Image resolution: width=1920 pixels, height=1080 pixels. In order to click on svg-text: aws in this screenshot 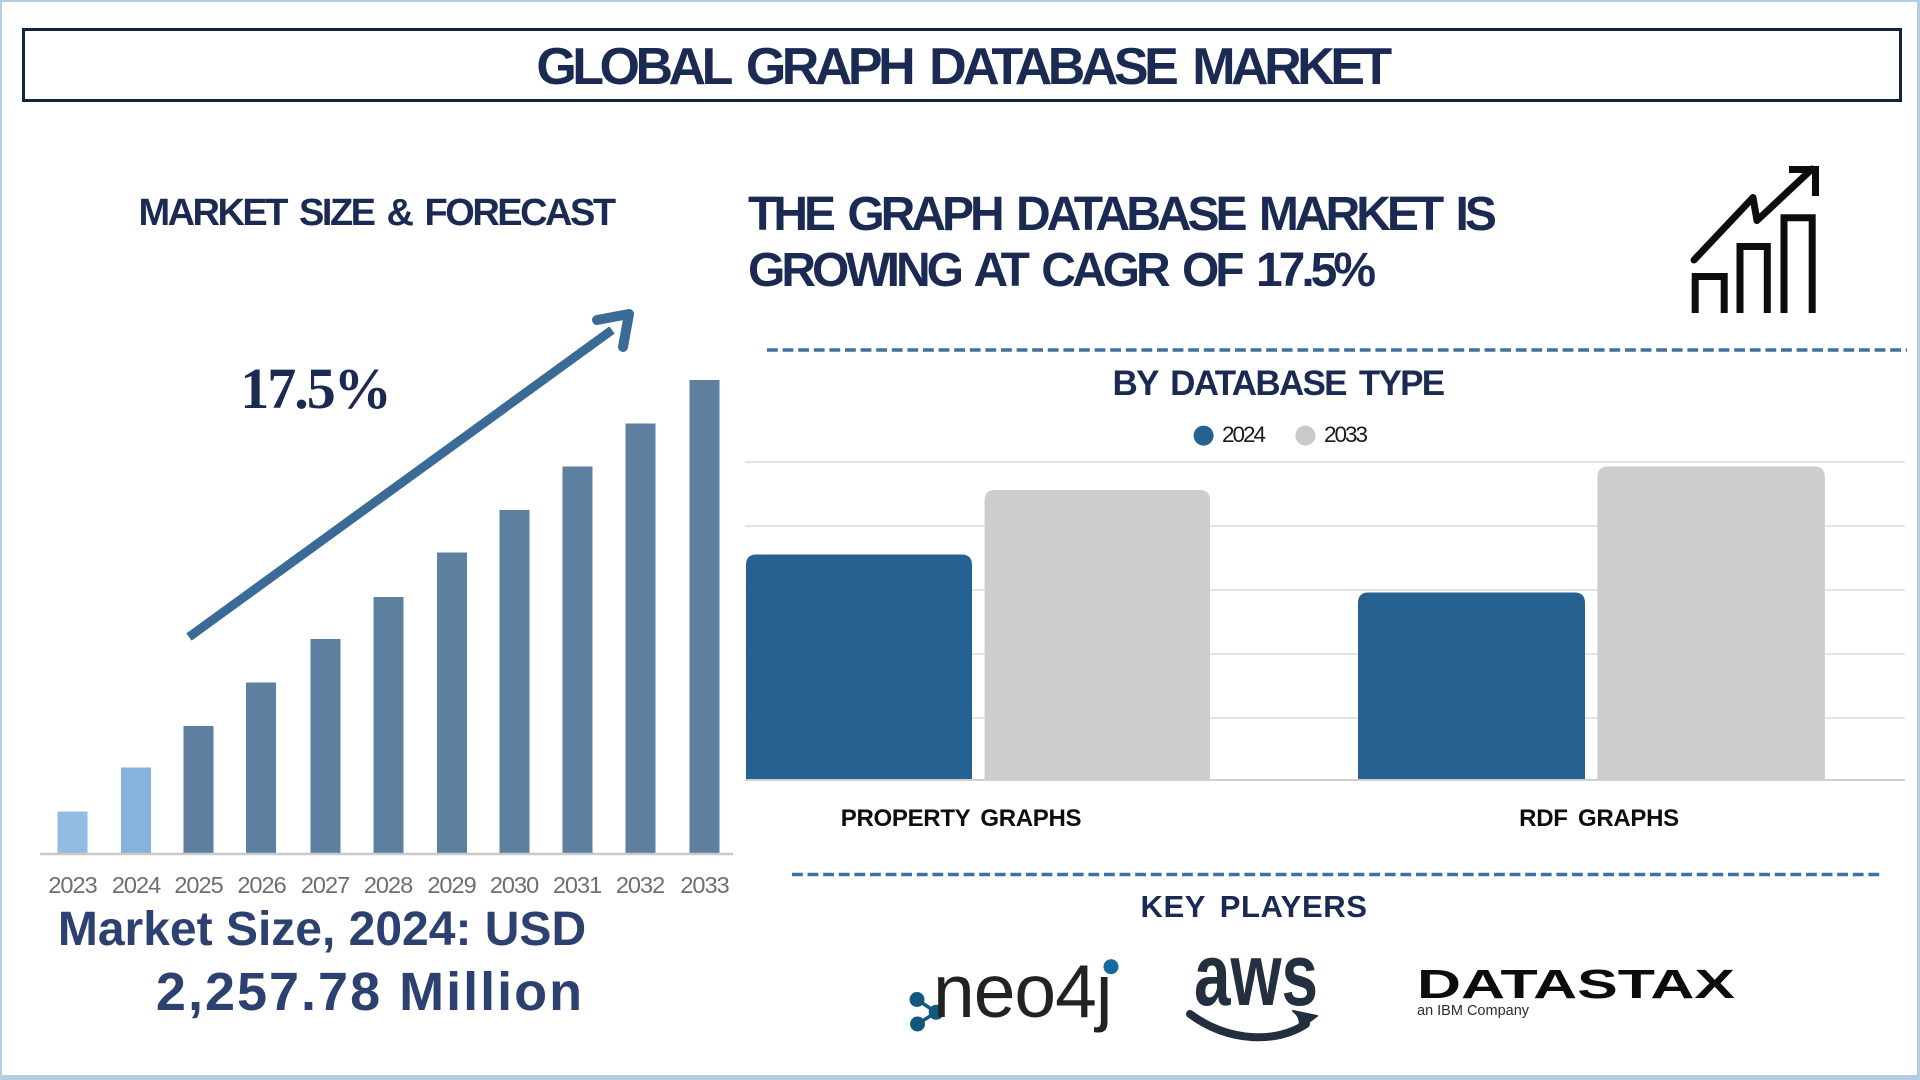, I will do `click(1256, 974)`.